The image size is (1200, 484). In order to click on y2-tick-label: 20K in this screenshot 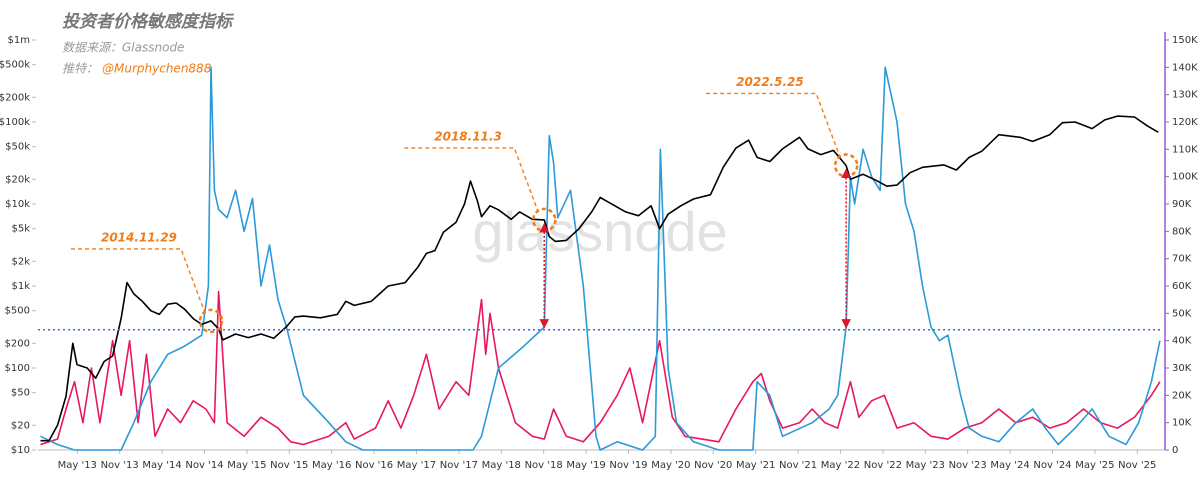, I will do `click(1182, 395)`.